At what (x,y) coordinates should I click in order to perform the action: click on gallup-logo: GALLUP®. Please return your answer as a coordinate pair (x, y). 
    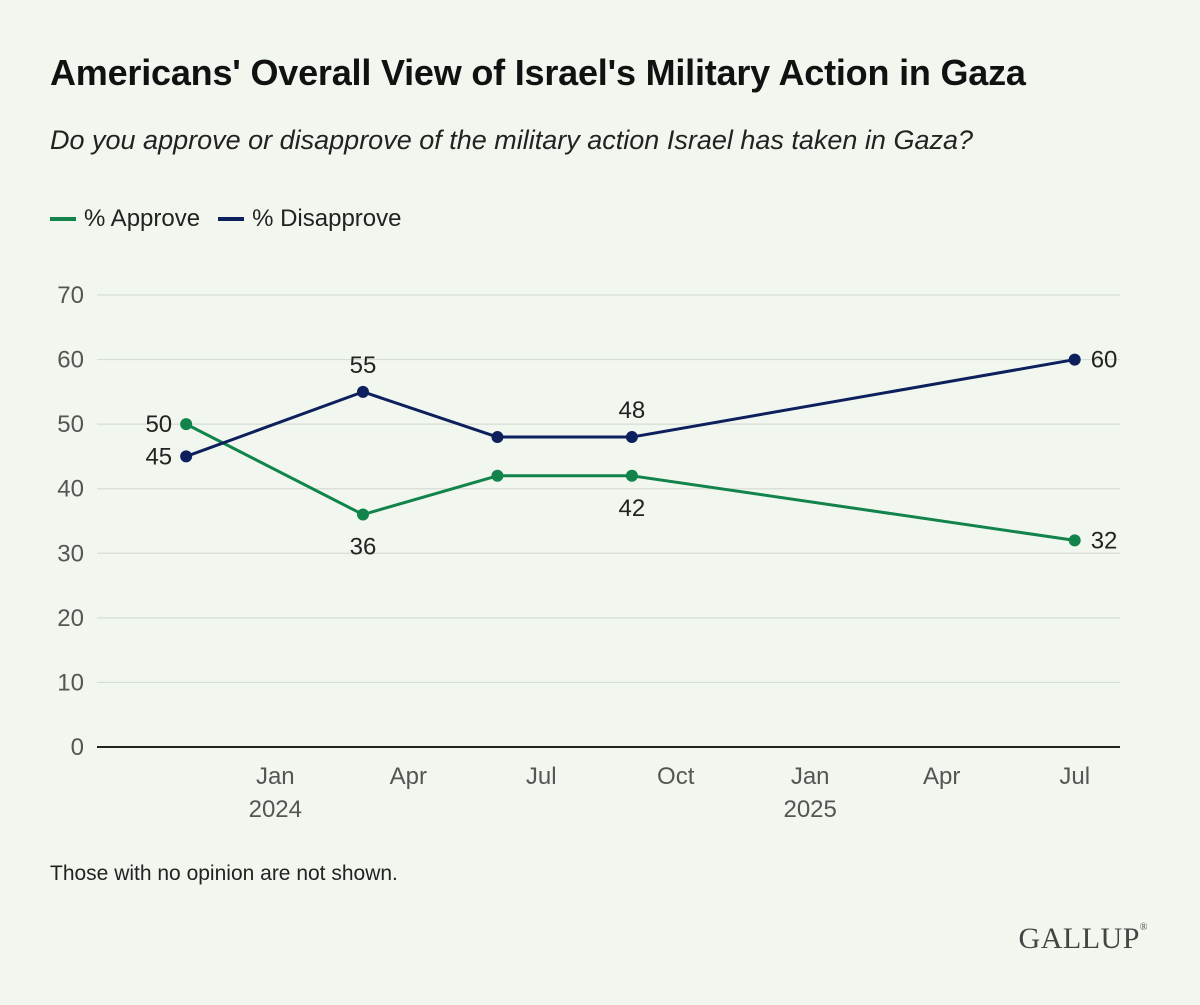
    Looking at the image, I should click on (1083, 939).